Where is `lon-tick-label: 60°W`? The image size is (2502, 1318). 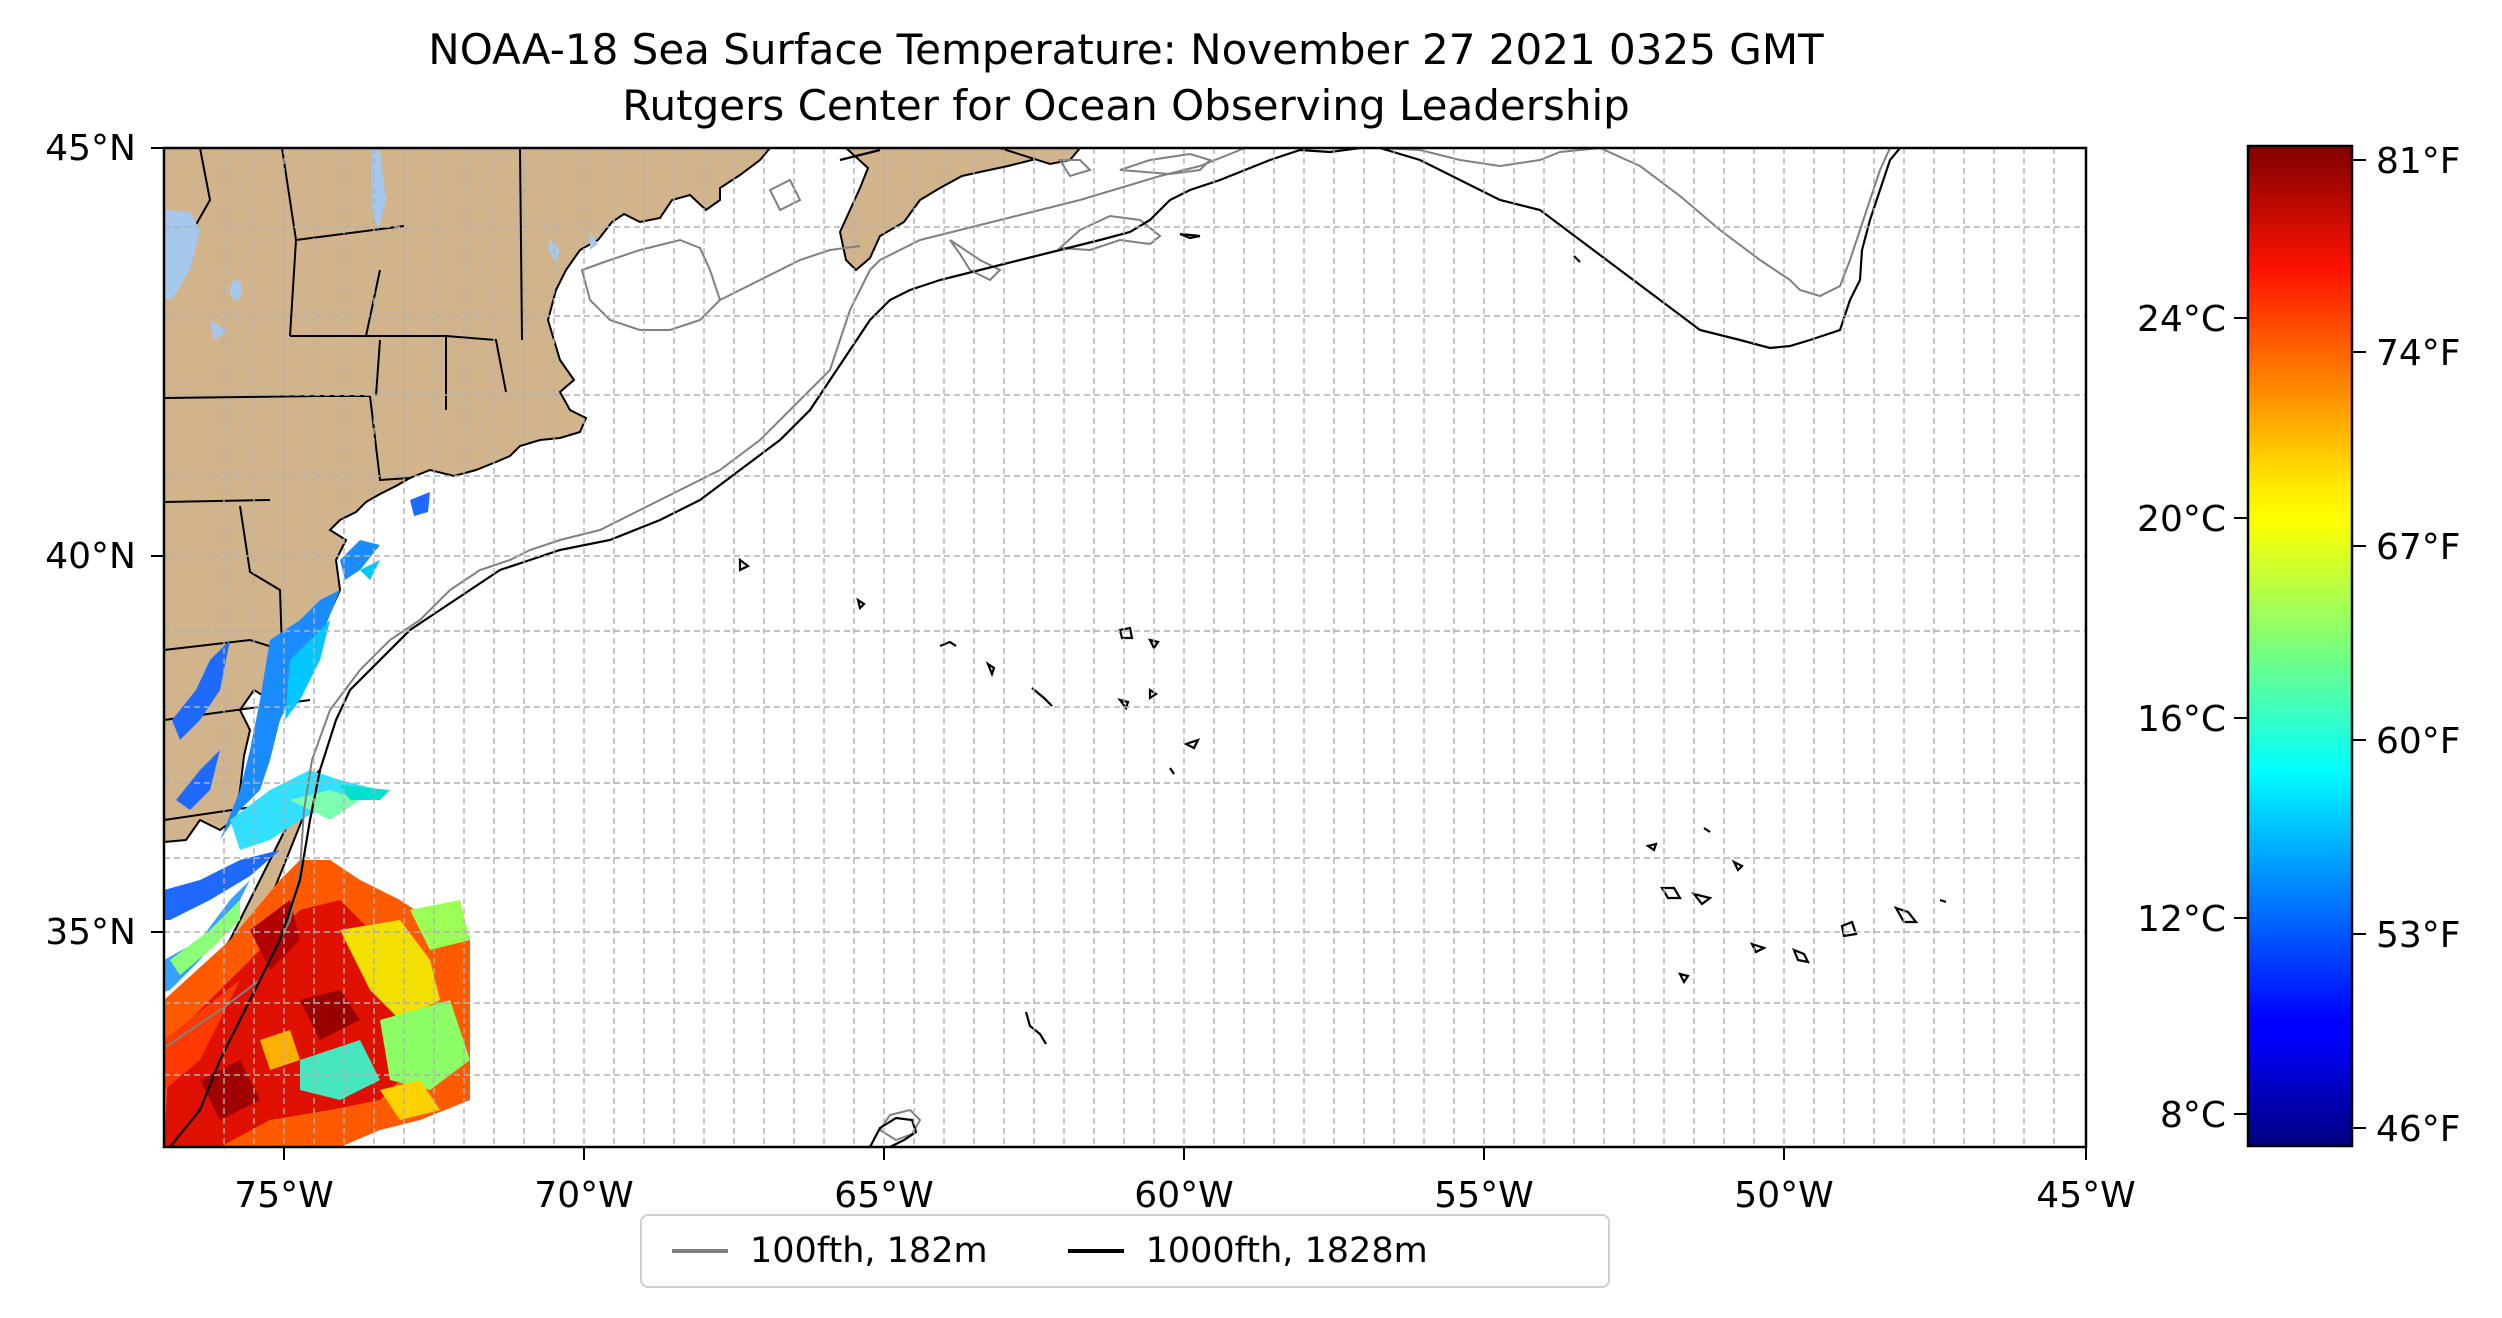 lon-tick-label: 60°W is located at coordinates (1183, 1195).